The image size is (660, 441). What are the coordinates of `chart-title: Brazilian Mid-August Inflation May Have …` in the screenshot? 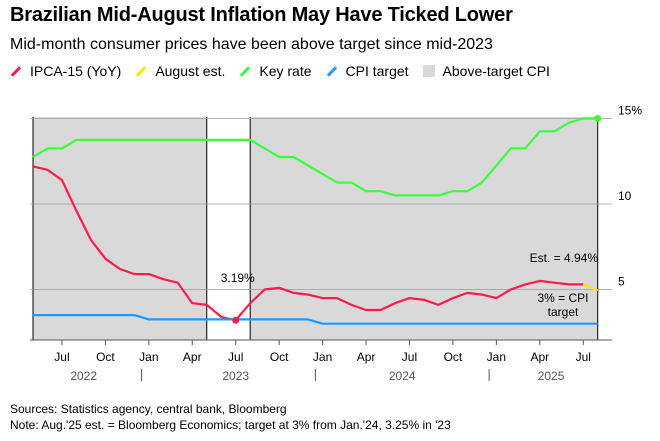 It's located at (261, 15).